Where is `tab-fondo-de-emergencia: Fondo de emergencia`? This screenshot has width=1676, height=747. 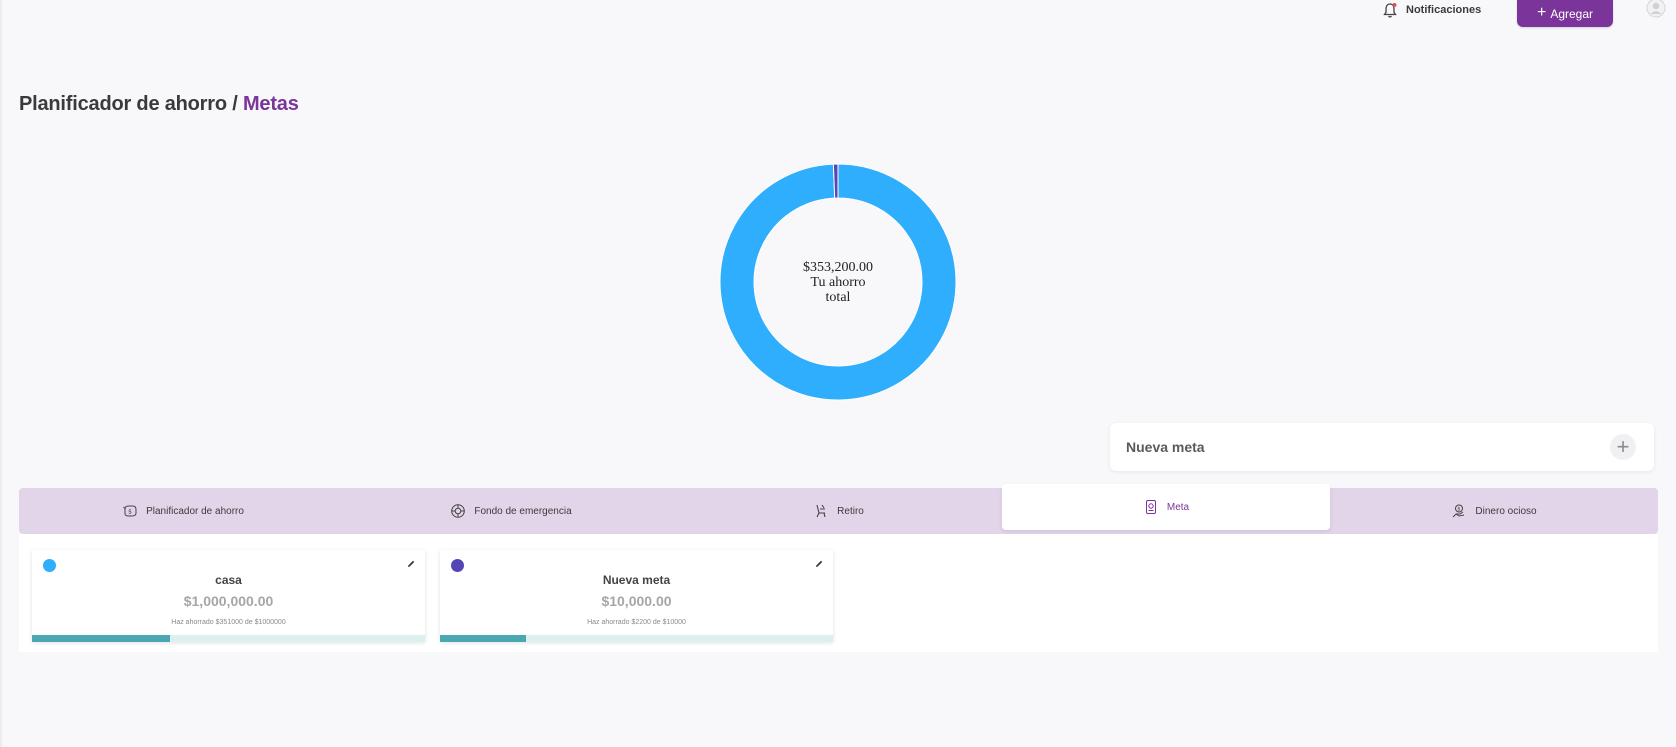
tab-fondo-de-emergencia: Fondo de emergencia is located at coordinates (511, 511).